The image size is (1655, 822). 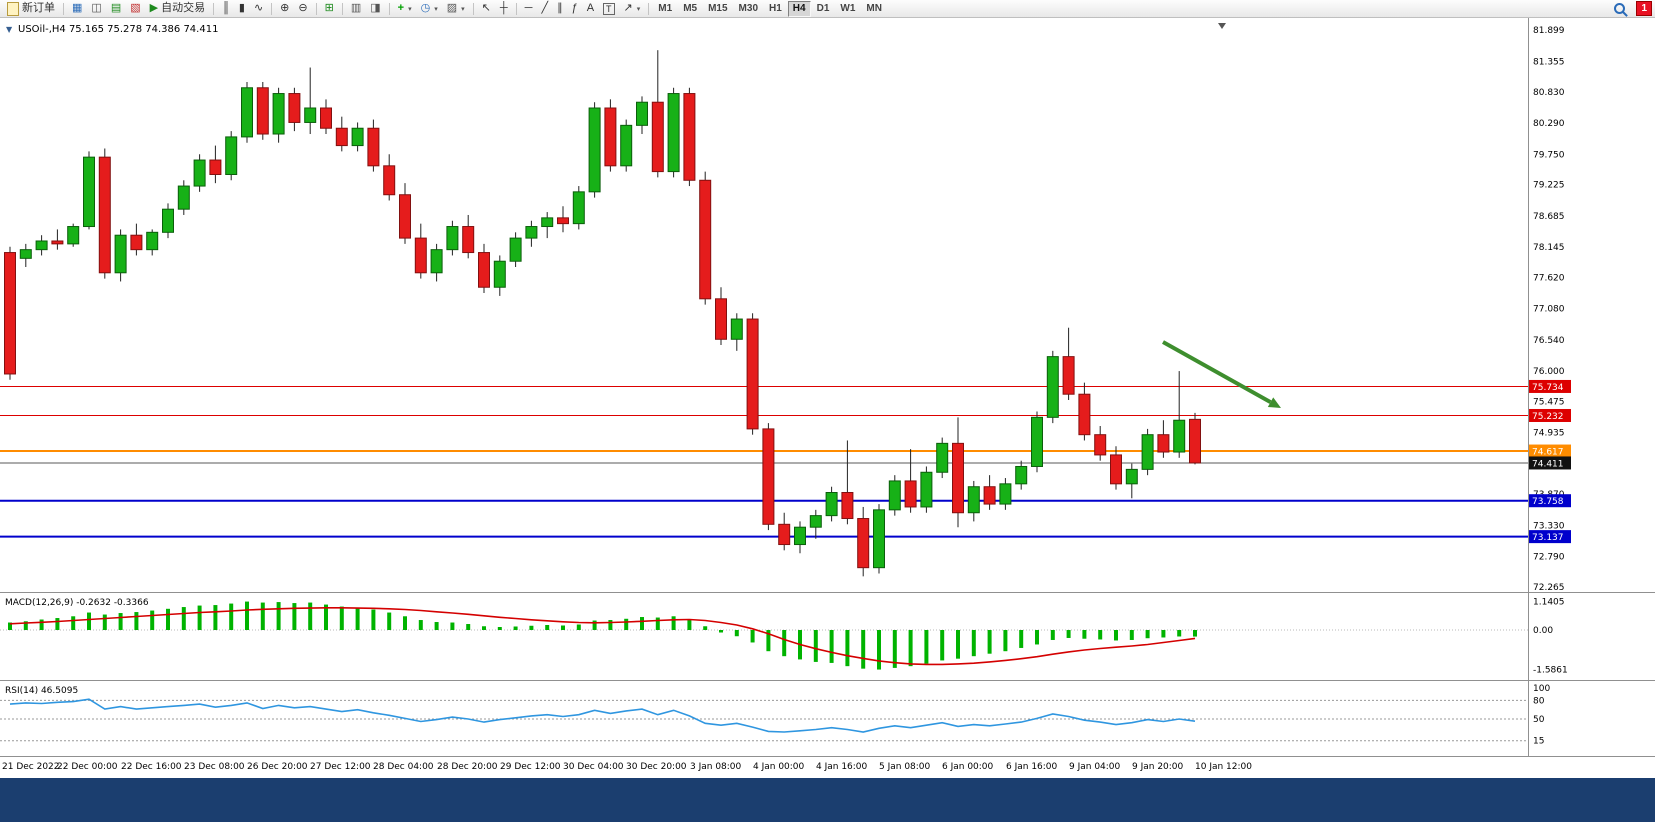 What do you see at coordinates (87, 767) in the screenshot?
I see `time-axis-label: 22 Dec 00:00` at bounding box center [87, 767].